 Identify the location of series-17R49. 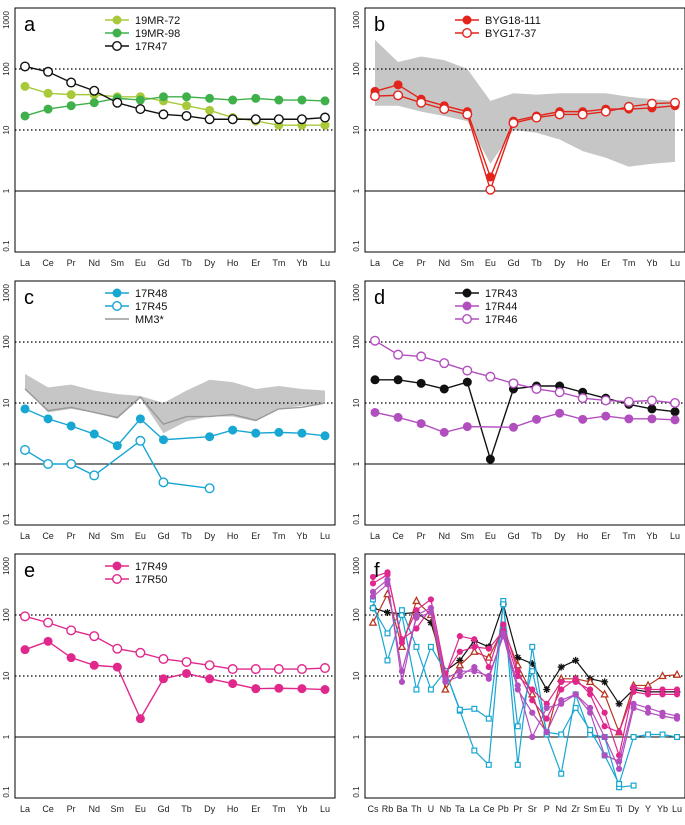
(175, 680).